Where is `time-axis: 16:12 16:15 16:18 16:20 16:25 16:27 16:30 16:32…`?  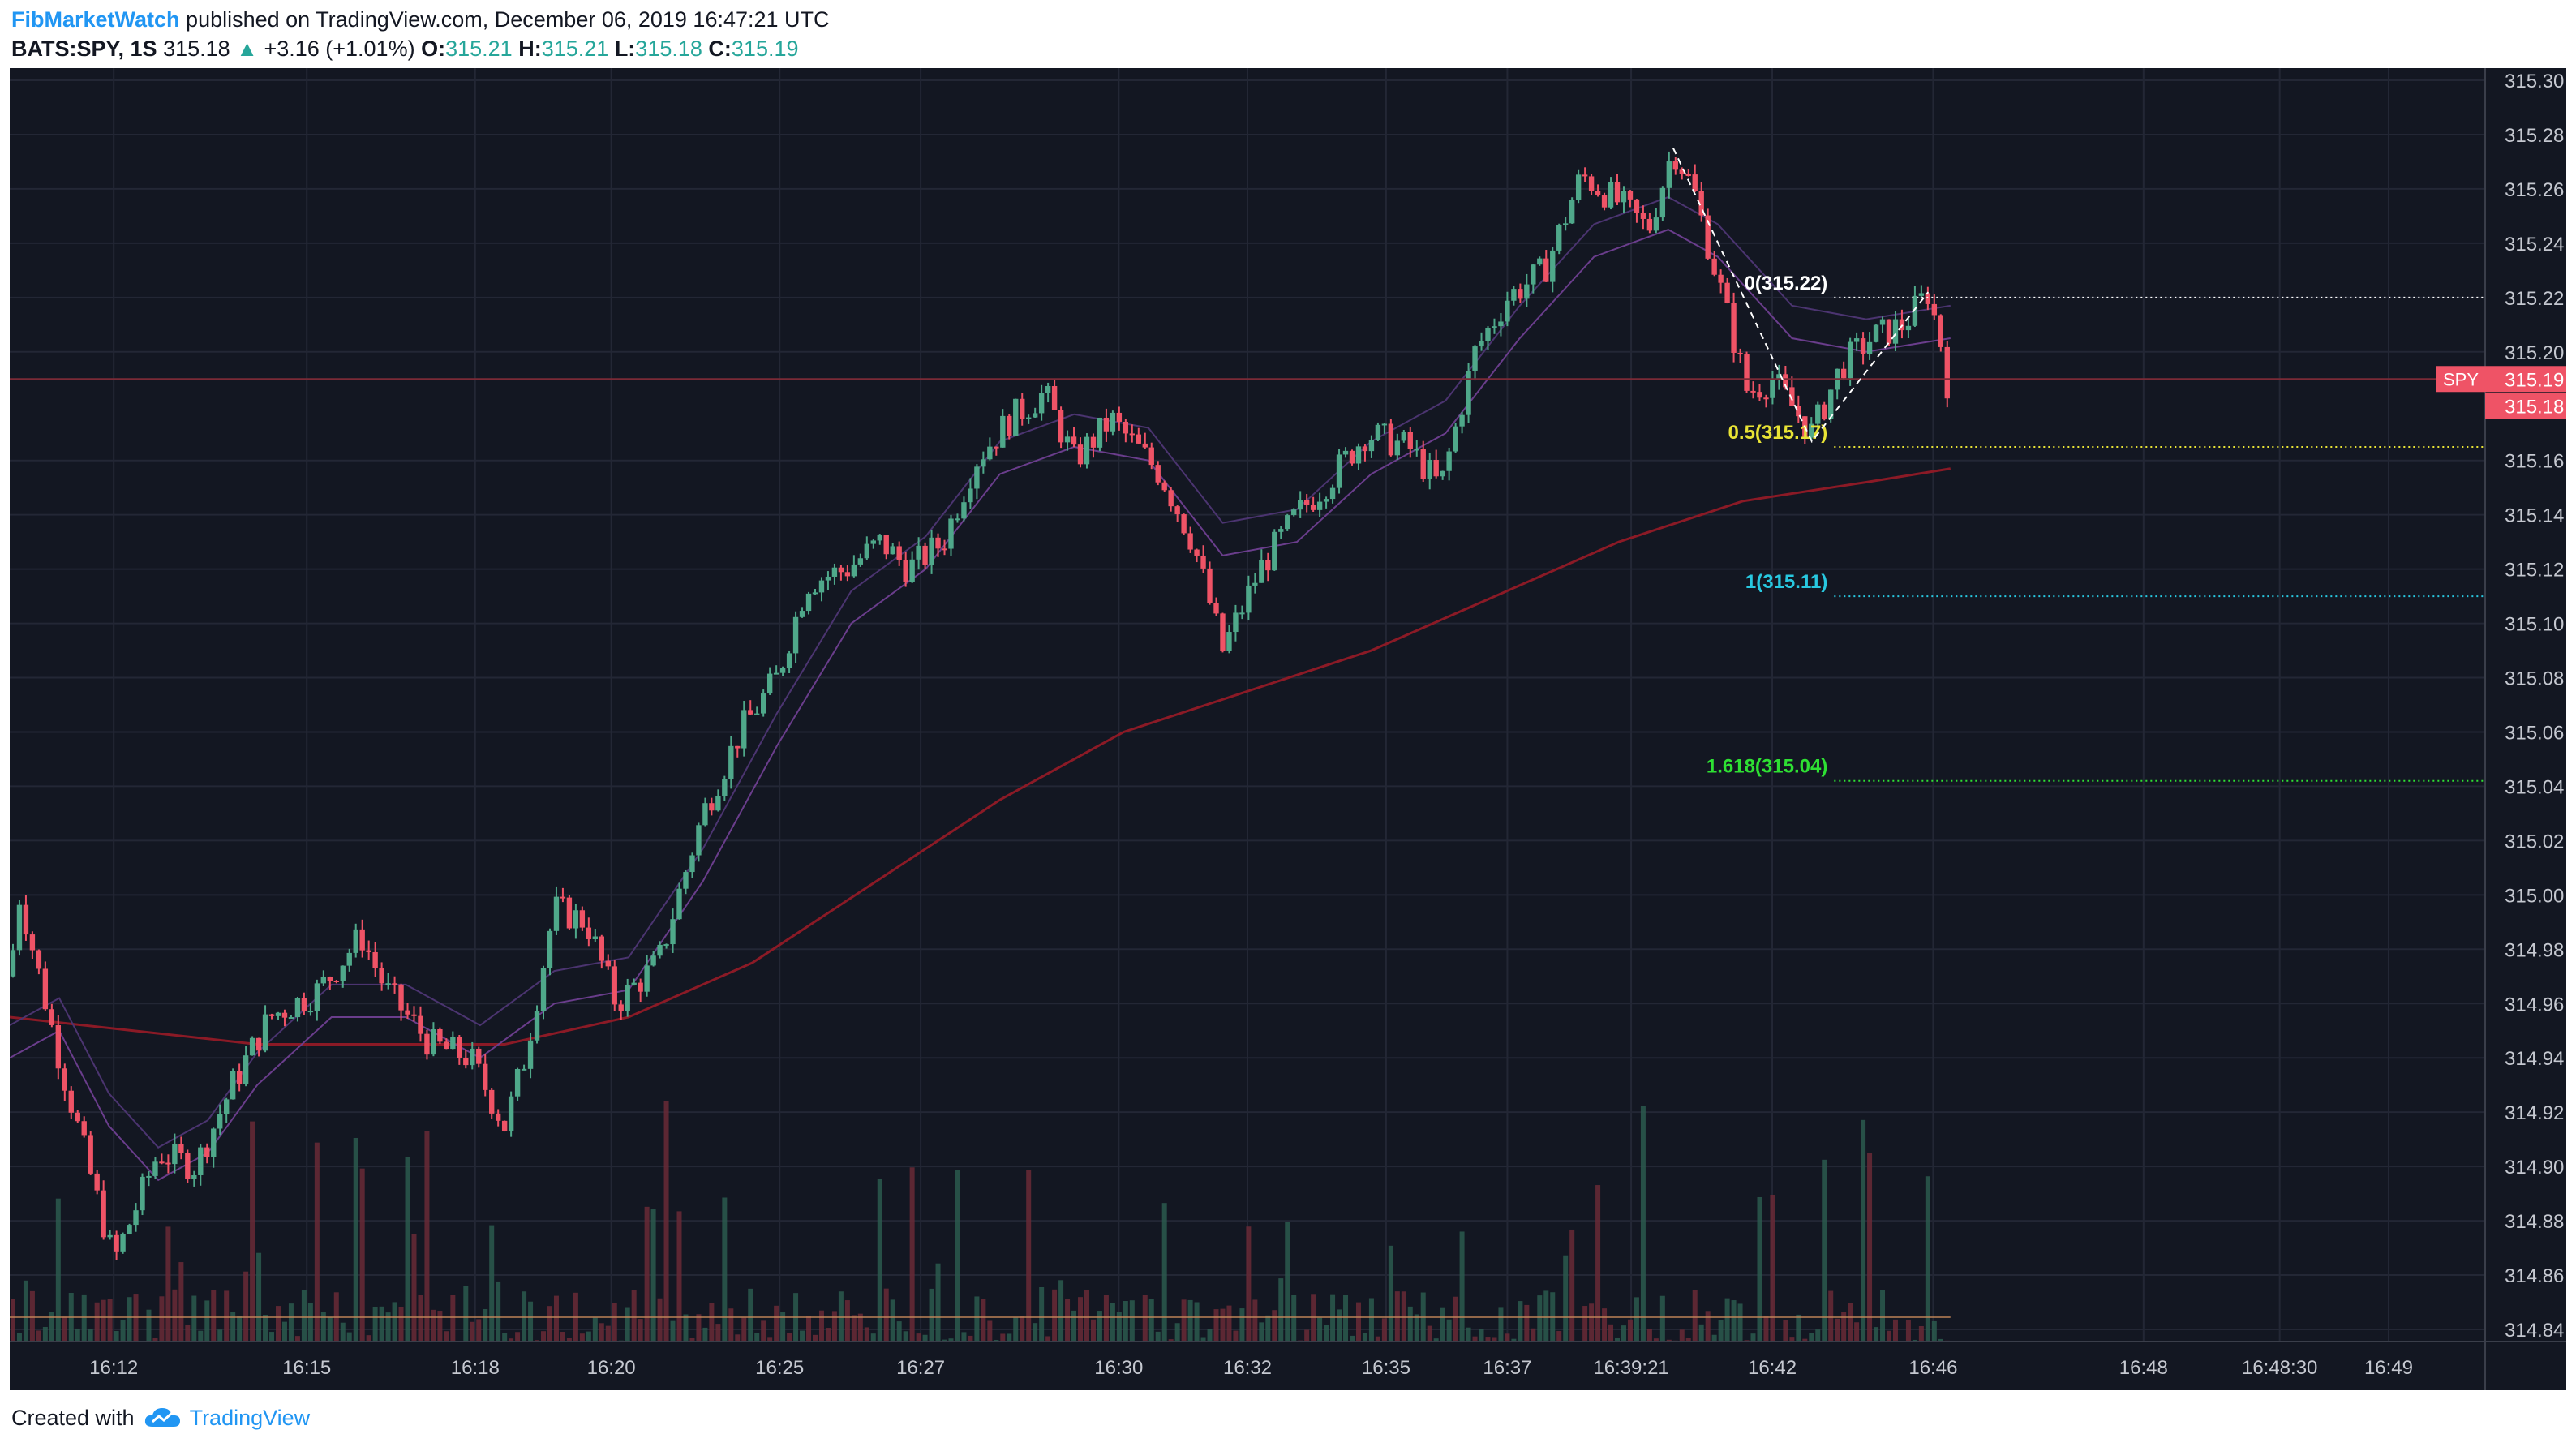 time-axis: 16:12 16:15 16:18 16:20 16:25 16:27 16:30 16:32… is located at coordinates (1288, 1360).